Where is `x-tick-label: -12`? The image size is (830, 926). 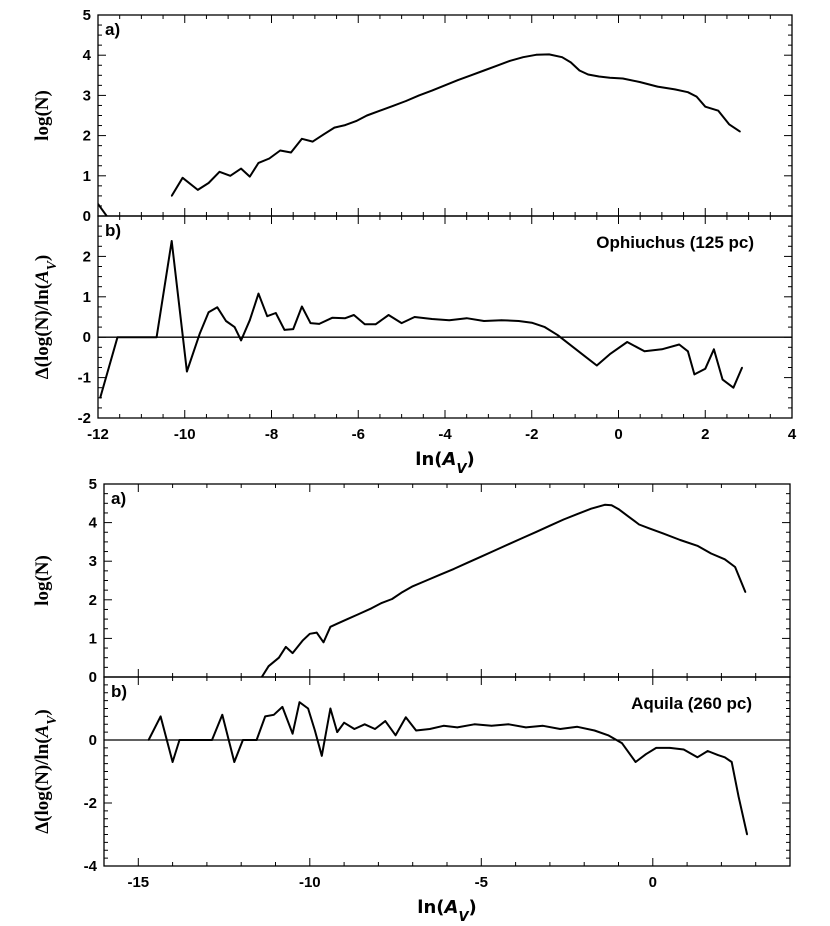
x-tick-label: -12 is located at coordinates (98, 434).